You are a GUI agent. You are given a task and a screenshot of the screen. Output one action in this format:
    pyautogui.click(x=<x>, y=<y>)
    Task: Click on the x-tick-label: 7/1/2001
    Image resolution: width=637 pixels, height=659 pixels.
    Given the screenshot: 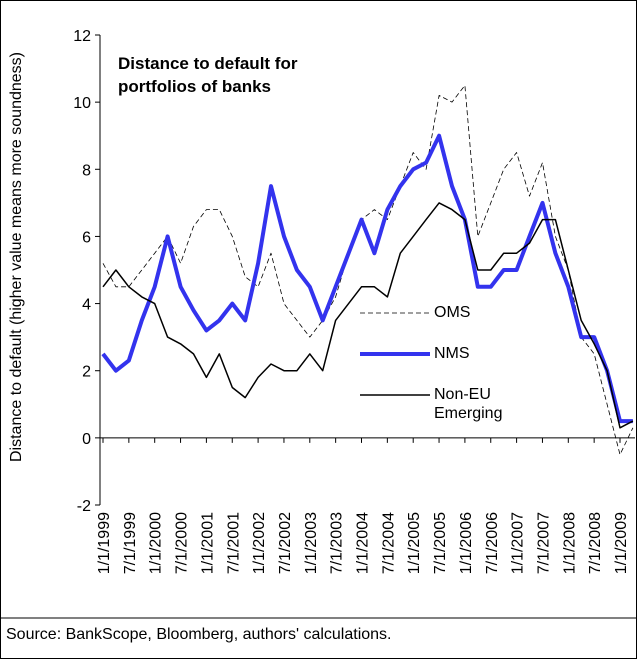 What is the action you would take?
    pyautogui.click(x=233, y=543)
    